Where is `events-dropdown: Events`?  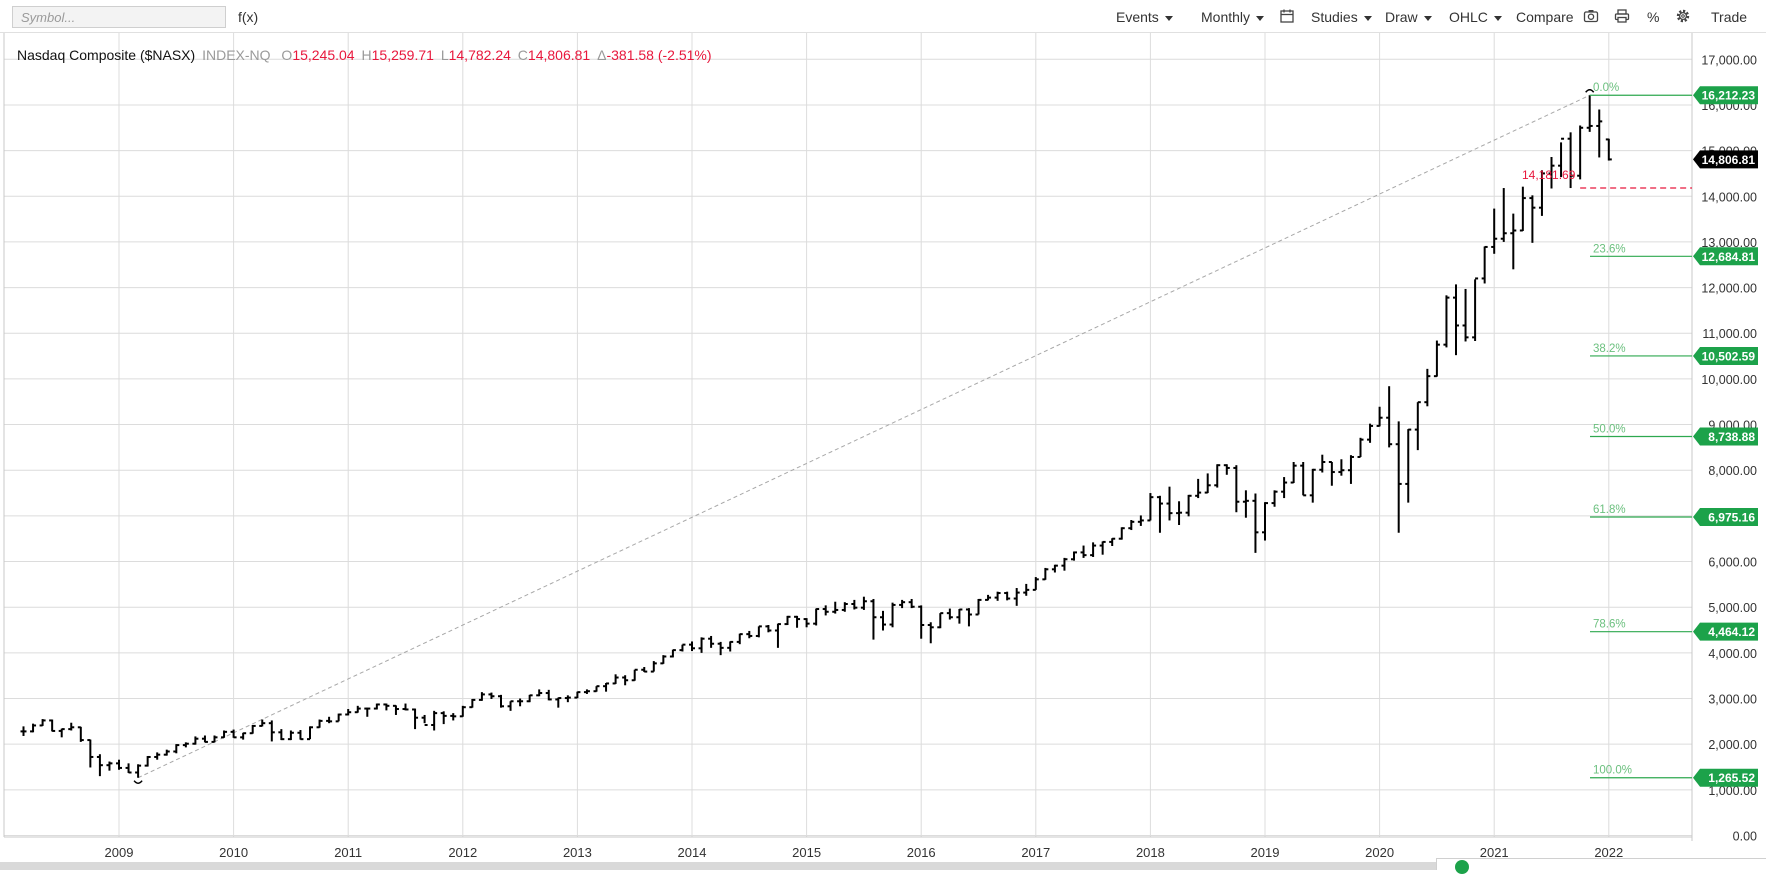 events-dropdown: Events is located at coordinates (1144, 17).